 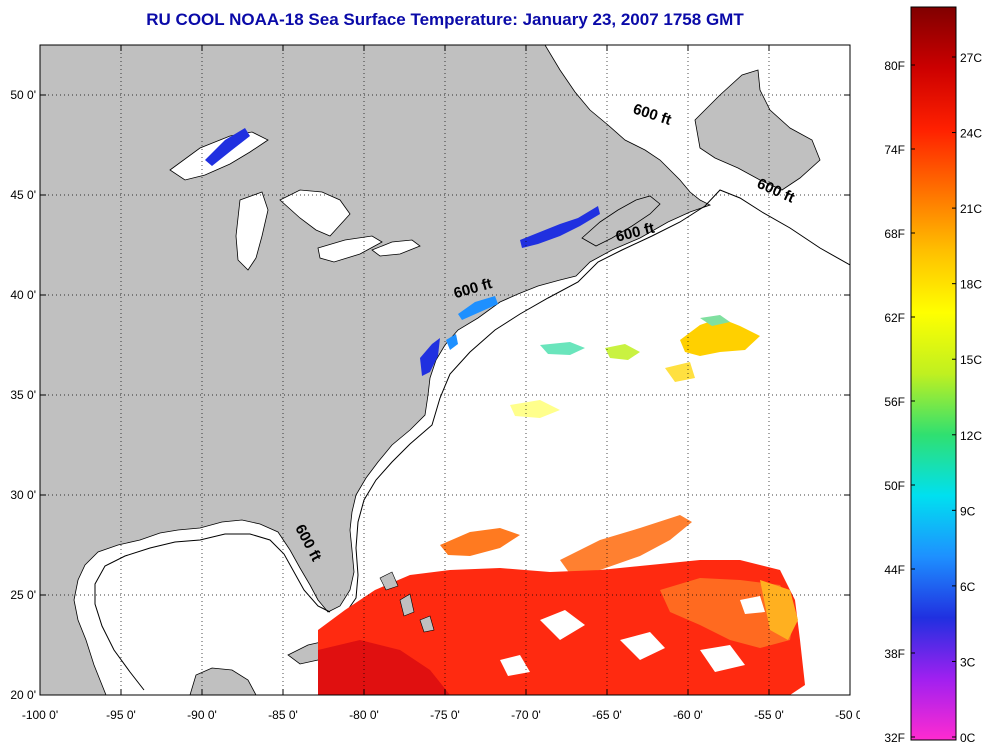 What do you see at coordinates (894, 738) in the screenshot?
I see `colorbar-f-label: 32F` at bounding box center [894, 738].